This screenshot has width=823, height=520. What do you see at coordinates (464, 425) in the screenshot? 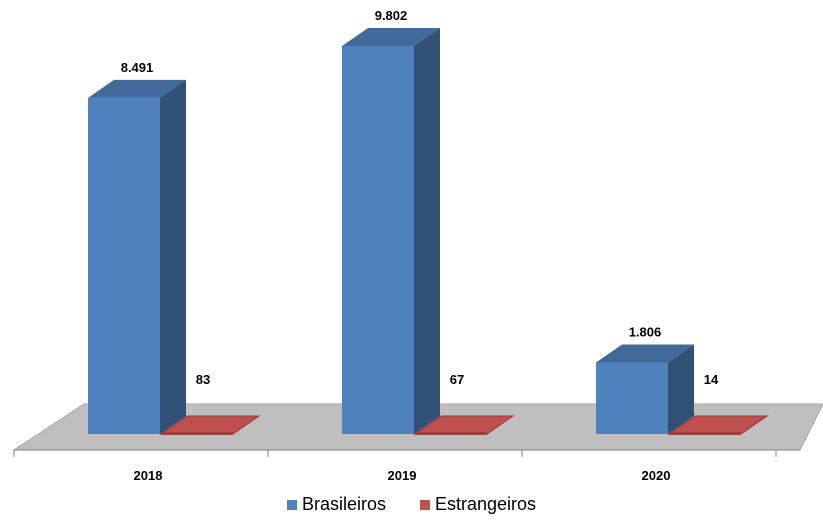
I see `bar-estrangeiros-2019` at bounding box center [464, 425].